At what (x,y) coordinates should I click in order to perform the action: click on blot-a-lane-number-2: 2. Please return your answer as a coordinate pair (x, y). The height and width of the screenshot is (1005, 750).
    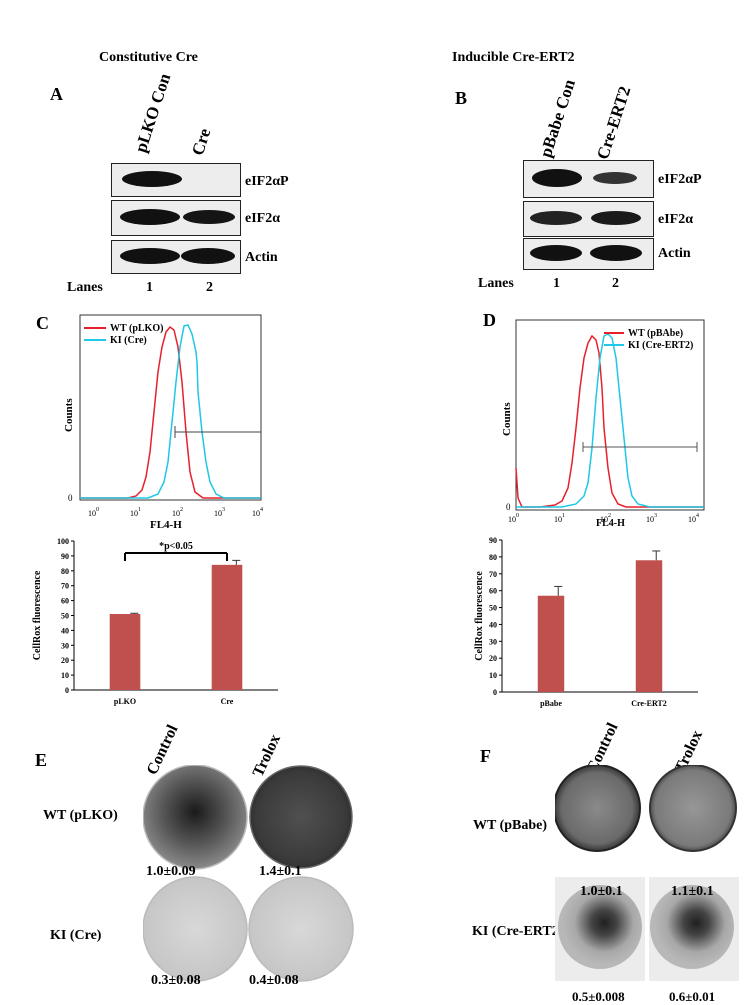
    Looking at the image, I should click on (209, 287).